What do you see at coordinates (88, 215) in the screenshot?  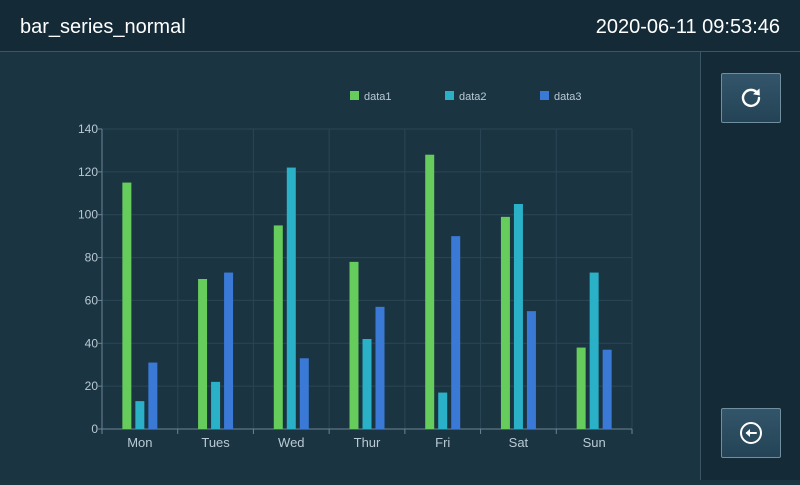 I see `y-tick-label: 100` at bounding box center [88, 215].